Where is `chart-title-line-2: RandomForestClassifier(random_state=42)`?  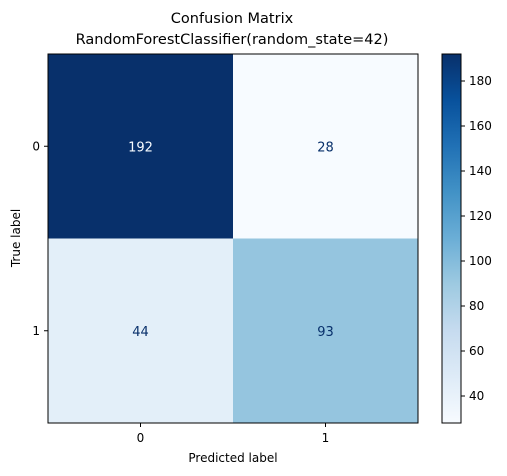 chart-title-line-2: RandomForestClassifier(random_state=42) is located at coordinates (232, 40).